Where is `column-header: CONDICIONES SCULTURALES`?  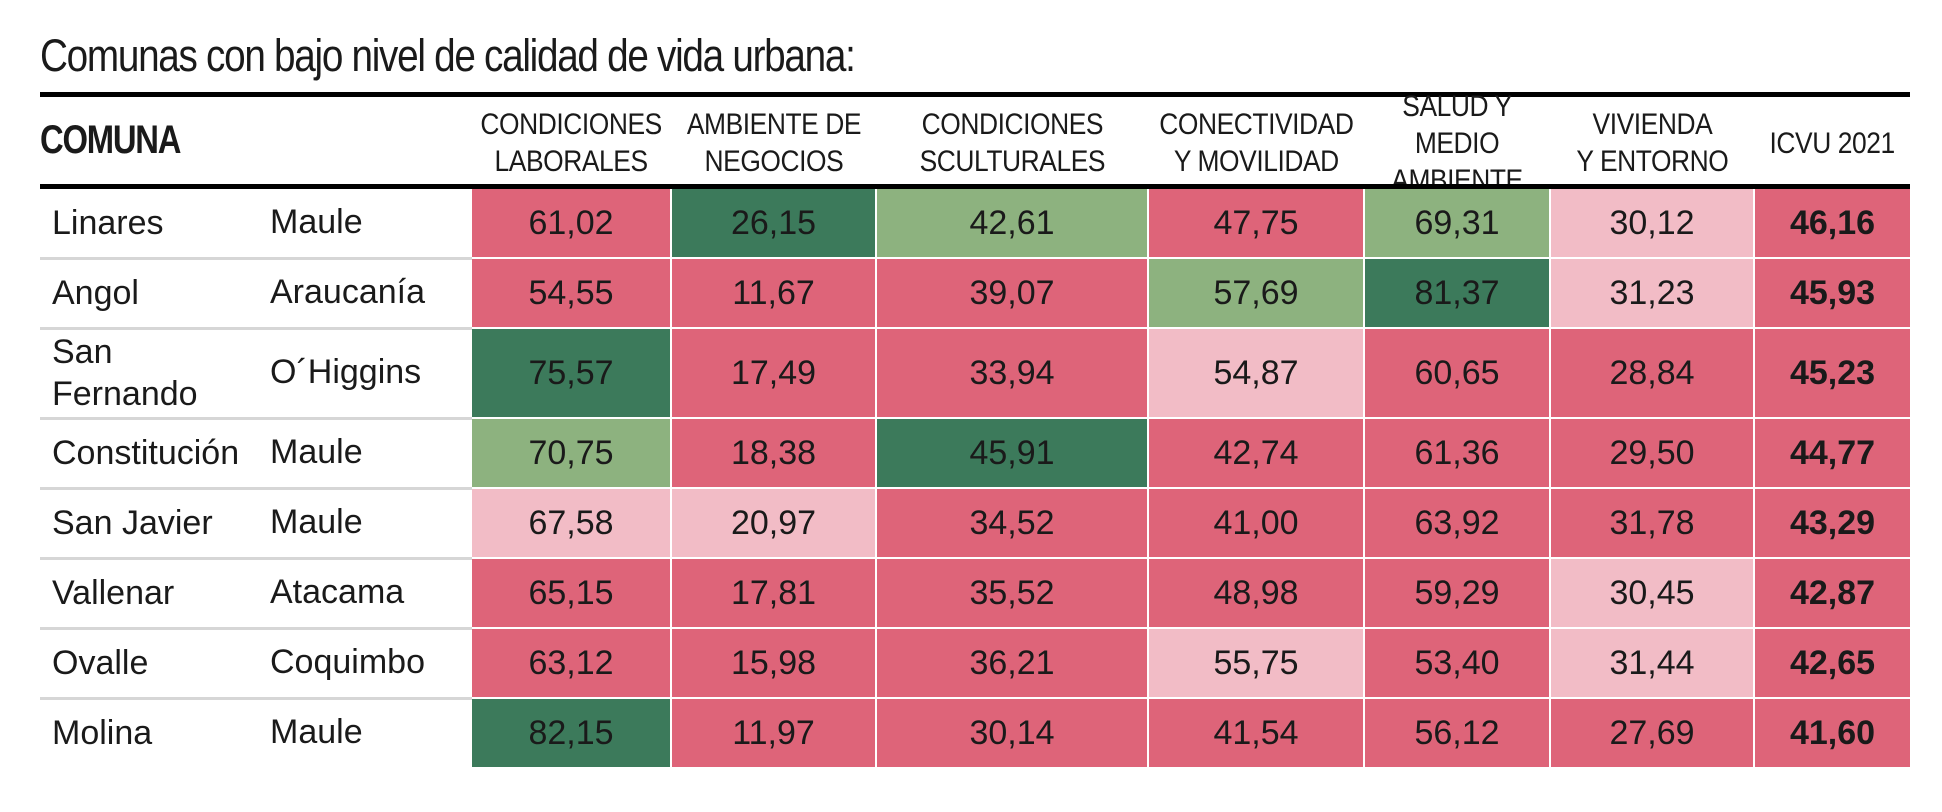
column-header: CONDICIONES SCULTURALES is located at coordinates (1012, 143).